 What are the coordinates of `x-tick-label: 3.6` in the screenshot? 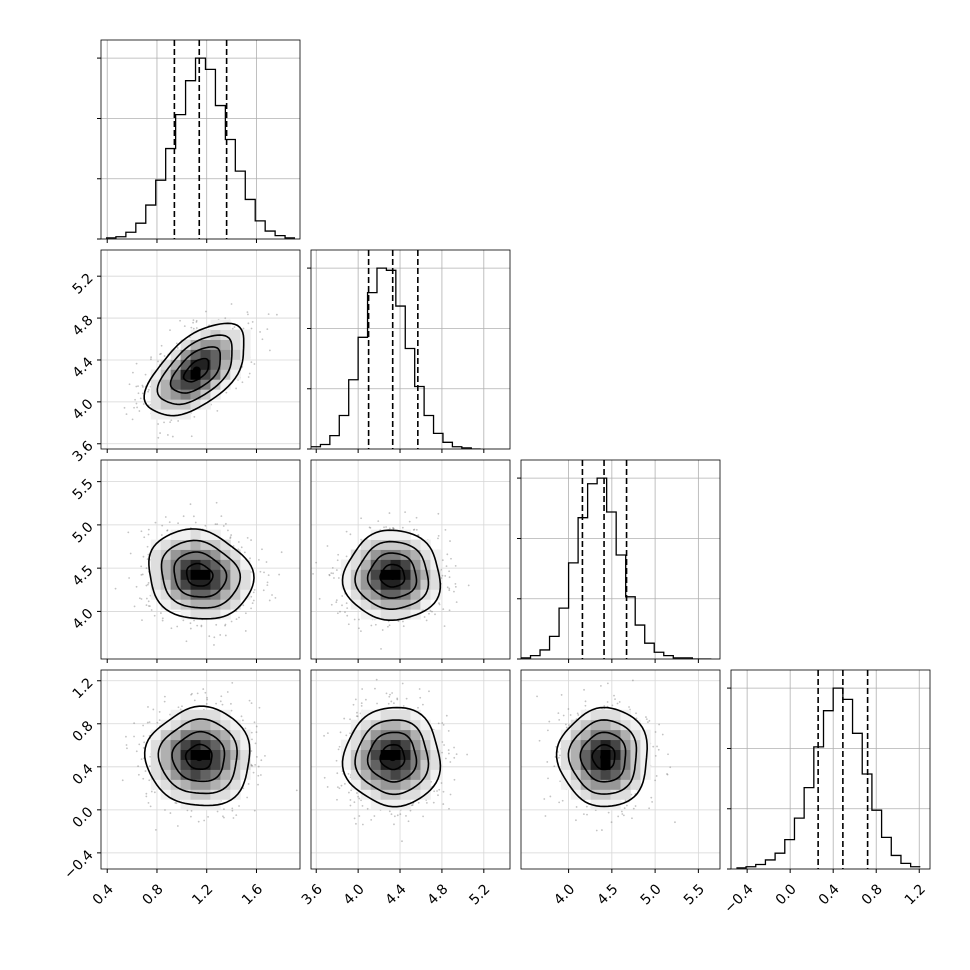 It's located at (312, 894).